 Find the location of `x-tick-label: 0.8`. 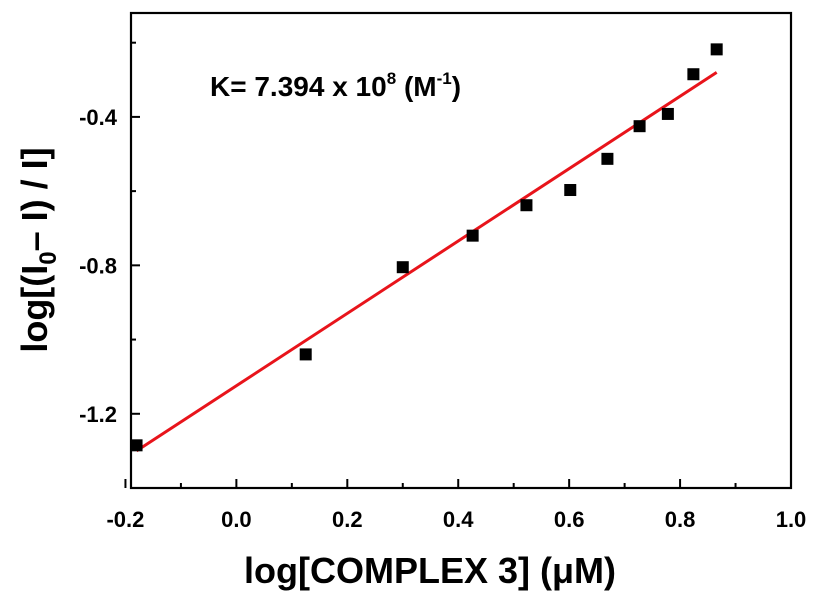

x-tick-label: 0.8 is located at coordinates (680, 519).